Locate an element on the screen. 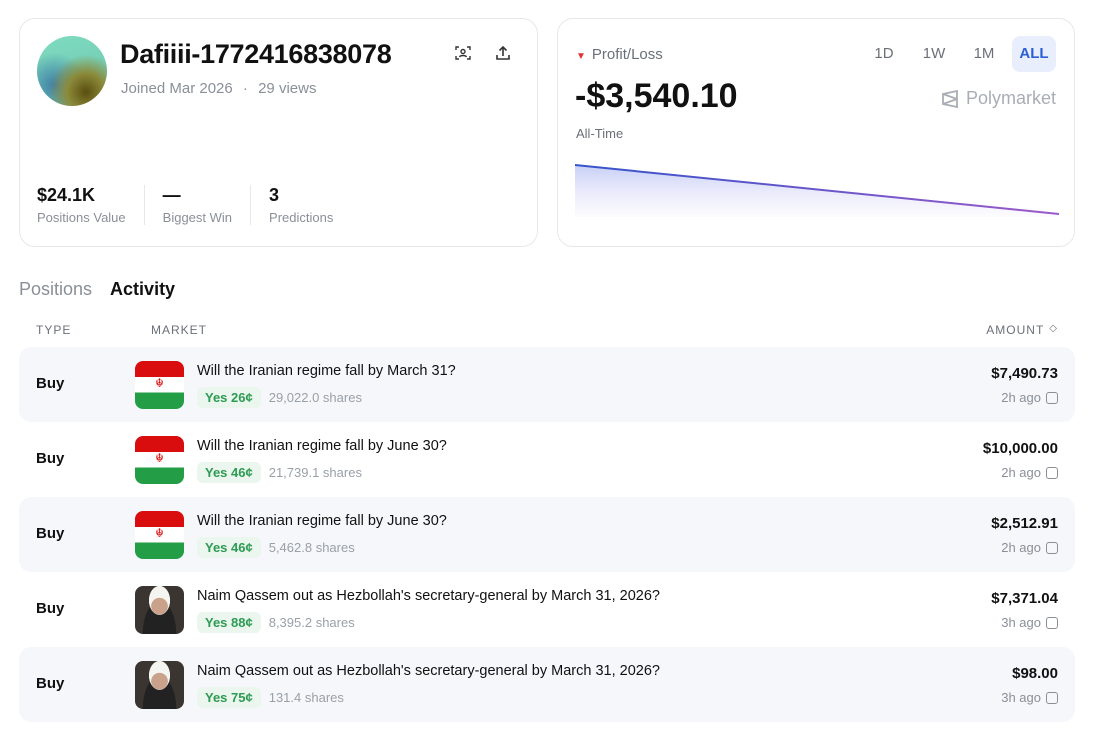 Image resolution: width=1099 pixels, height=750 pixels. profile-meta: Joined Mar 2026 · 29 views is located at coordinates (218, 88).